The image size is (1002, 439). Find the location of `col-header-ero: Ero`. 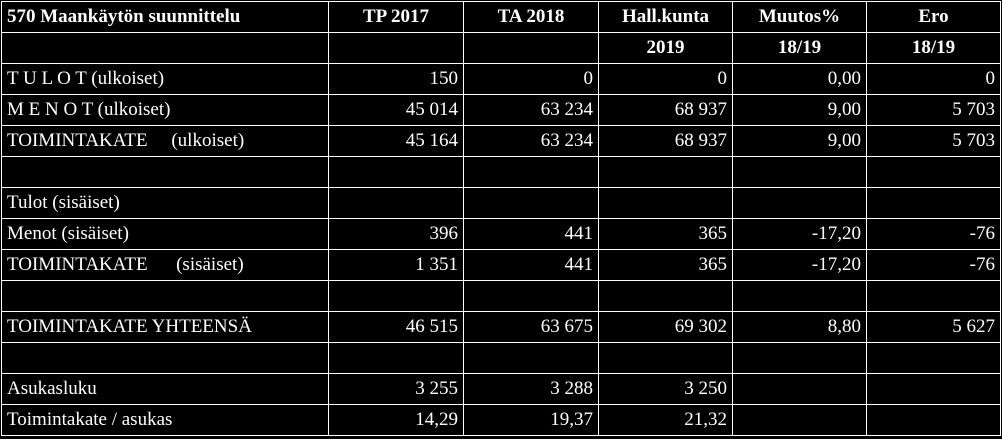

col-header-ero: Ero is located at coordinates (933, 17).